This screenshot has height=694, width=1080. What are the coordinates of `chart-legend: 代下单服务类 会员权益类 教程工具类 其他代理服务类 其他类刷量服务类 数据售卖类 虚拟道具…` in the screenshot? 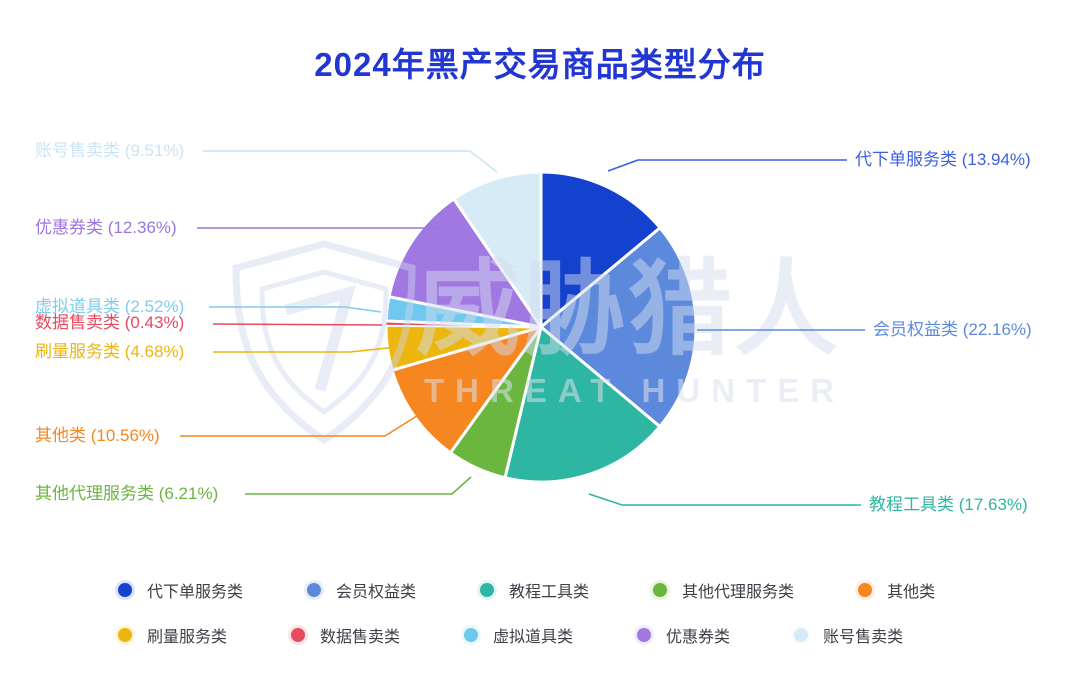 It's located at (526, 612).